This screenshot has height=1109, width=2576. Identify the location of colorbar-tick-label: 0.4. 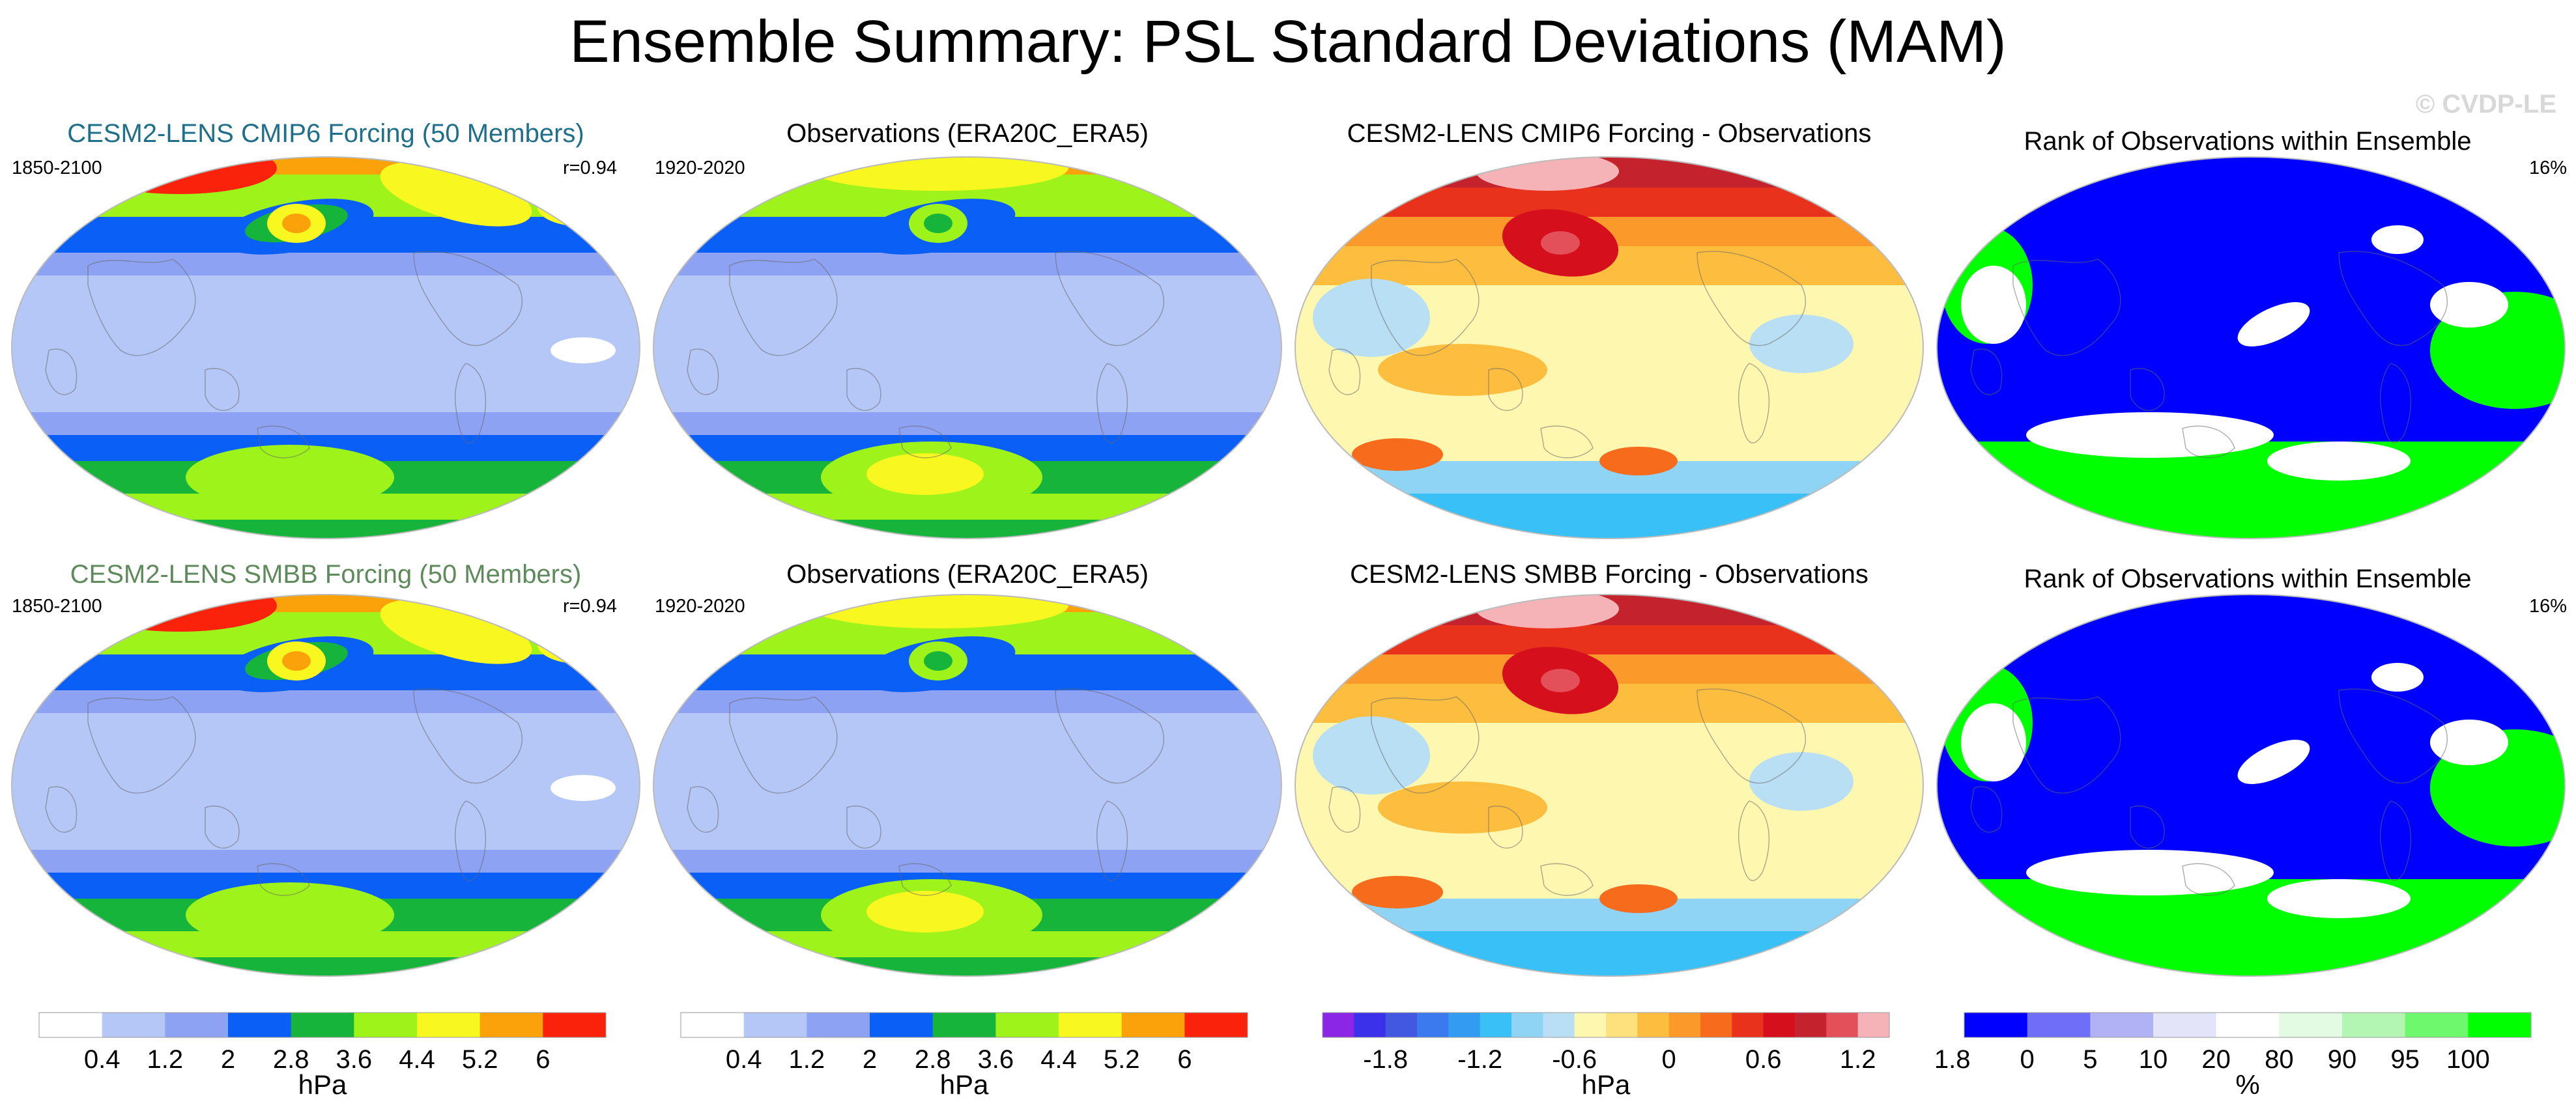
(103, 1060).